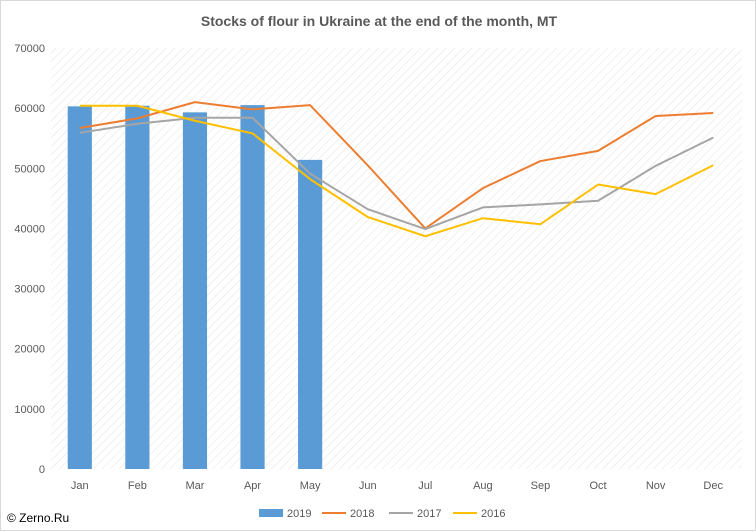  I want to click on y-tick-label: 50000, so click(29, 169).